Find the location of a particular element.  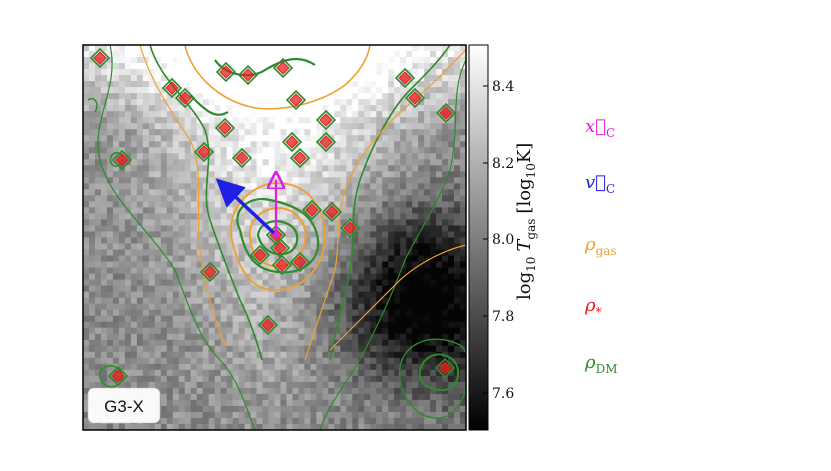

dm-clump-ring is located at coordinates (122, 160).